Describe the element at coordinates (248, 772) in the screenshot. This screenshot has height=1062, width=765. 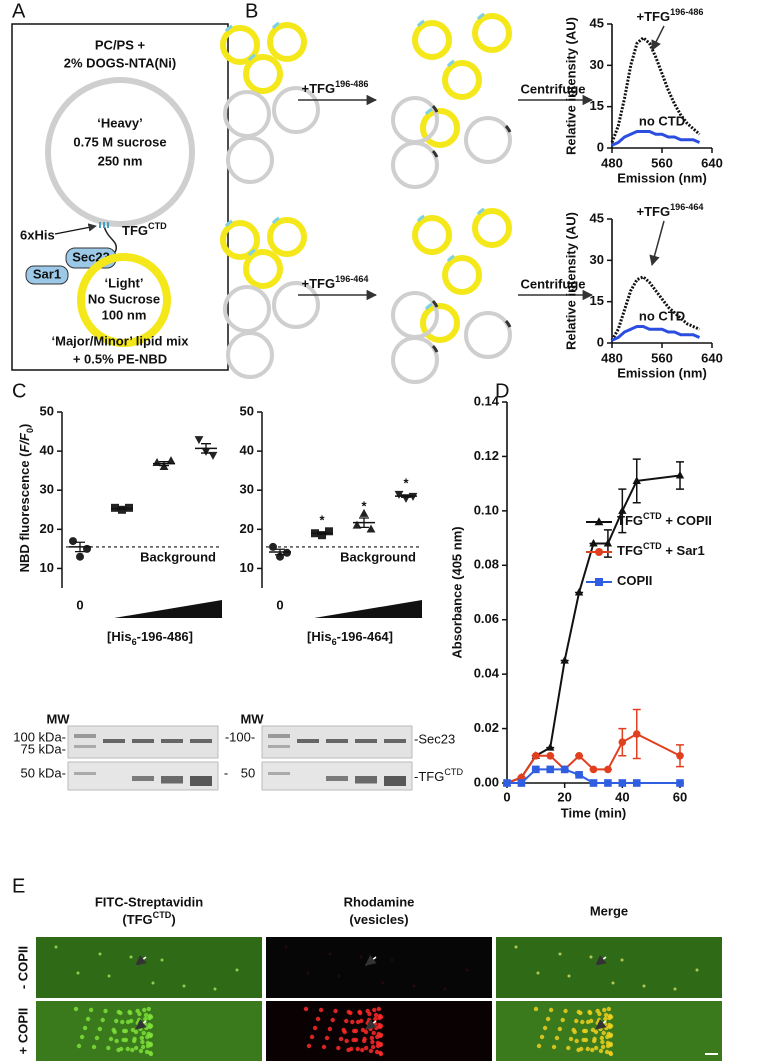
I see `gel-label: 50` at that location.